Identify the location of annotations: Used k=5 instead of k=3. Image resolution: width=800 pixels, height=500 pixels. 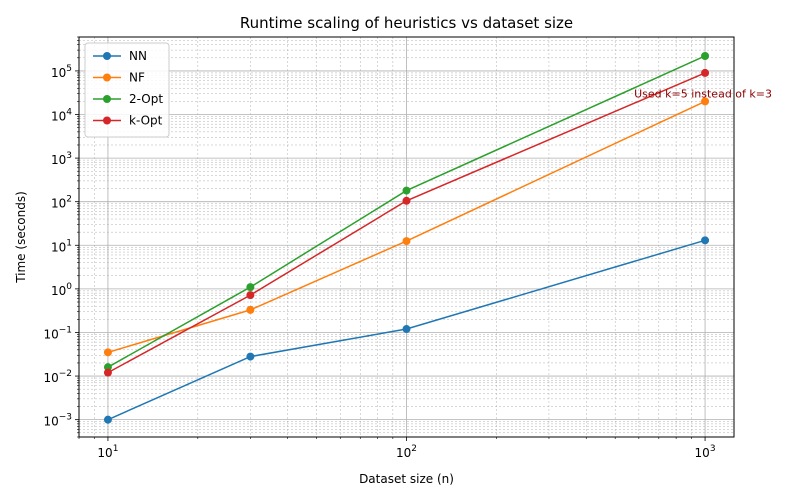
(703, 94).